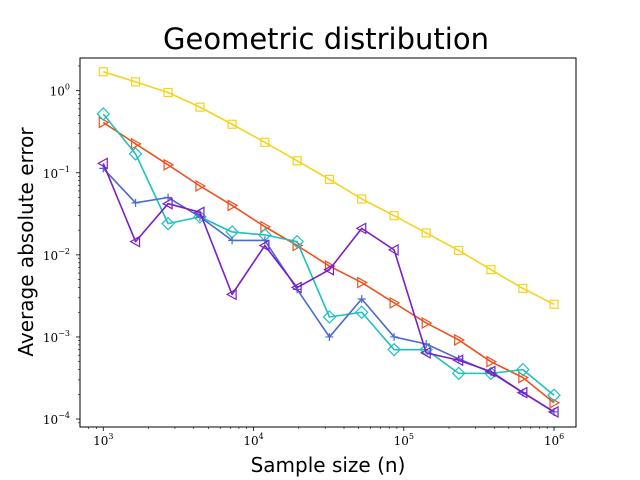  Describe the element at coordinates (56, 419) in the screenshot. I see `y-tick-label-4: 10⁻⁴` at that location.